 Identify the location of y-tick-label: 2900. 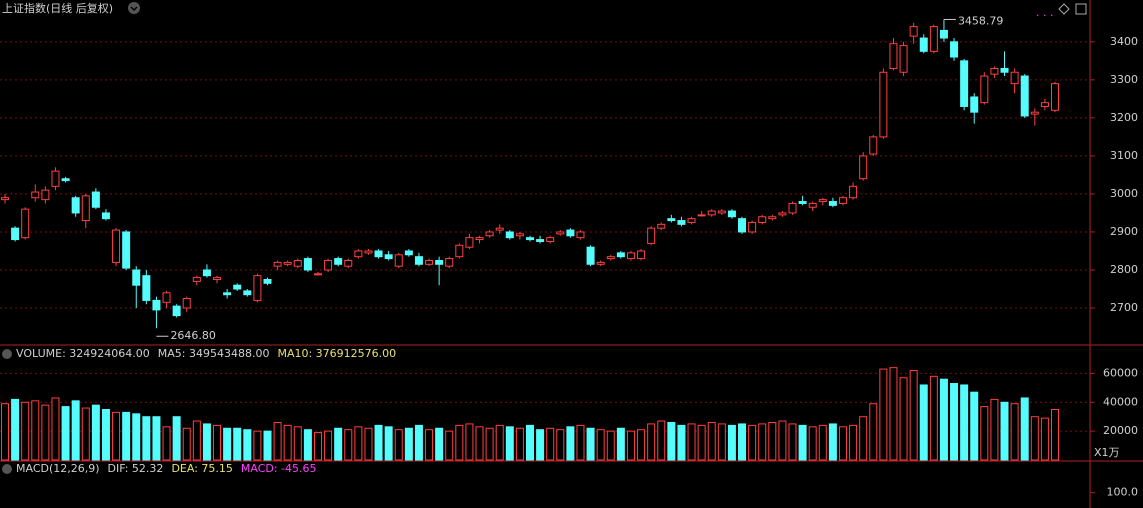
(1124, 231).